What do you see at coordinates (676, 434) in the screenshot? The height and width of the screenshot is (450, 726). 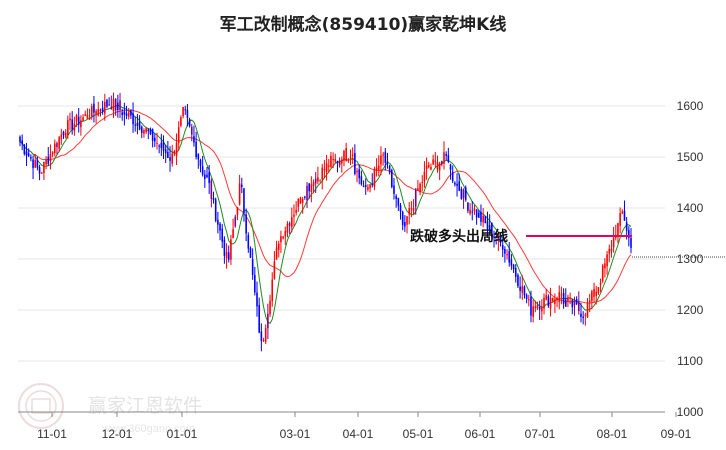 I see `x-tick-label: 09-01` at bounding box center [676, 434].